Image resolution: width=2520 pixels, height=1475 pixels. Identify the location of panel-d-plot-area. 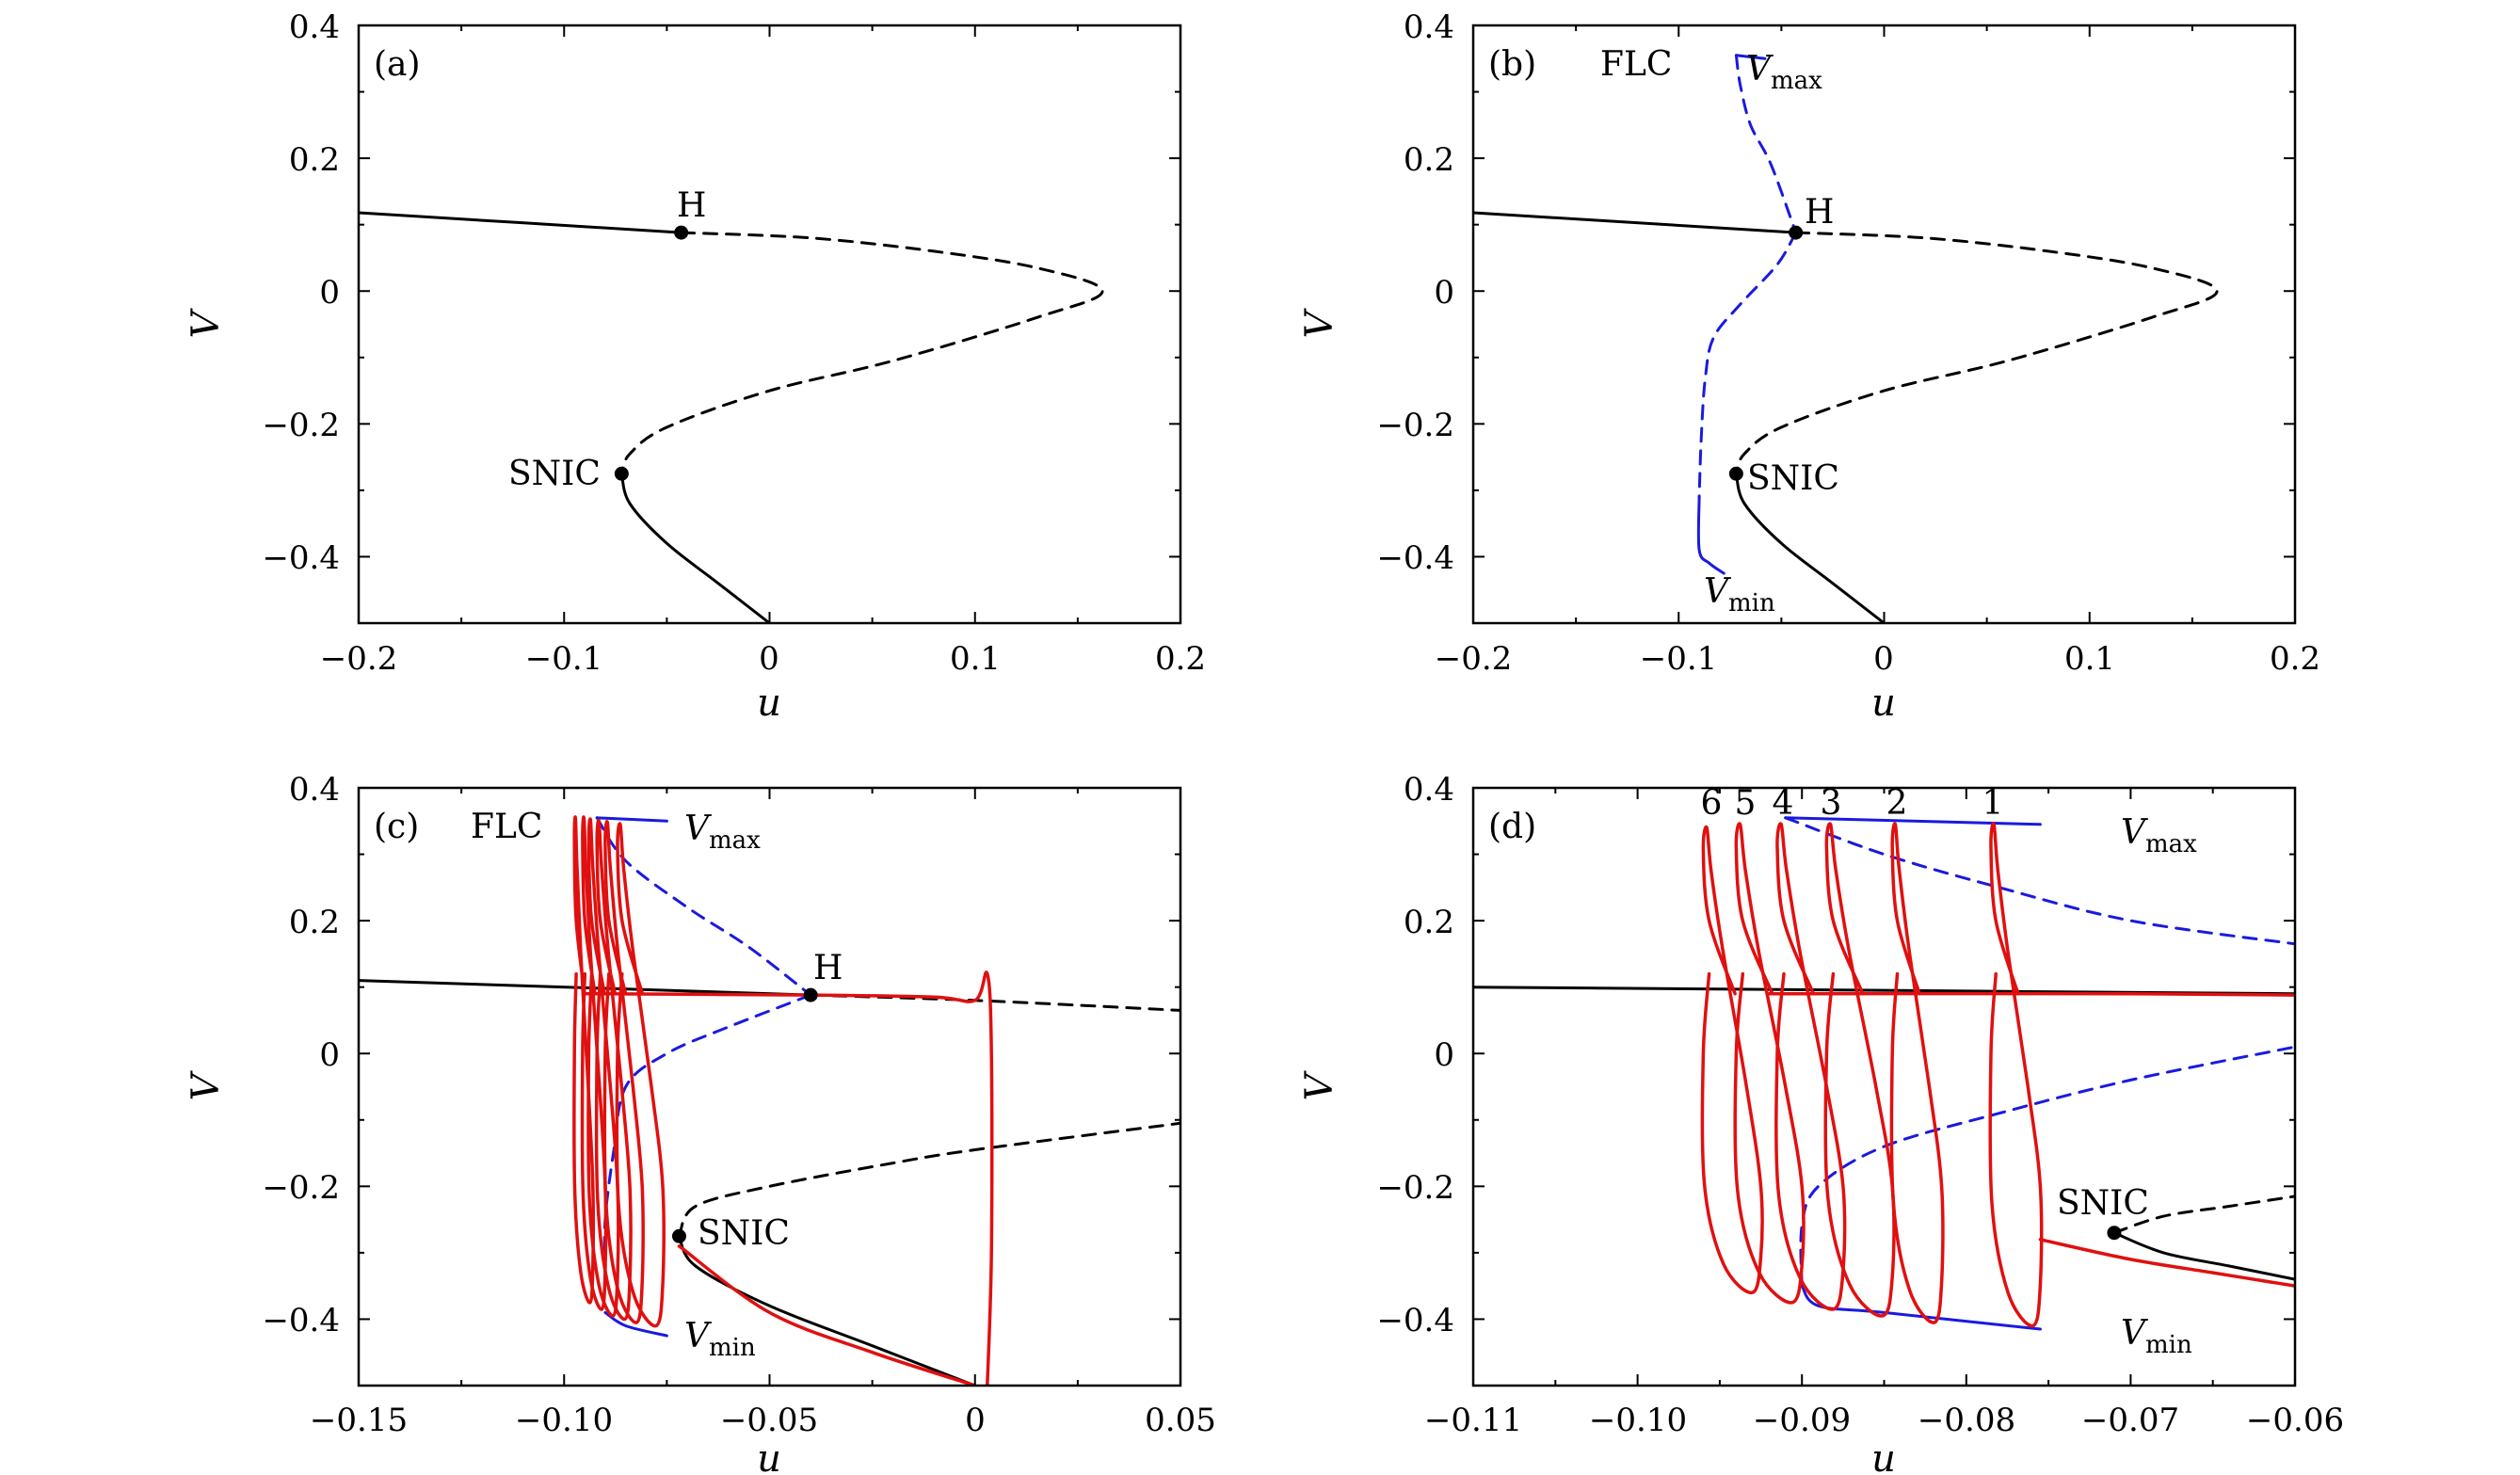
(1884, 1073).